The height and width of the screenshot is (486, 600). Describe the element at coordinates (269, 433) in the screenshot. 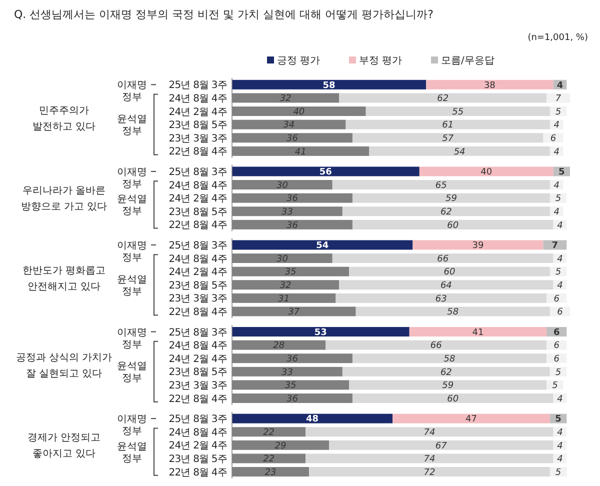

I see `data-label: 22` at that location.